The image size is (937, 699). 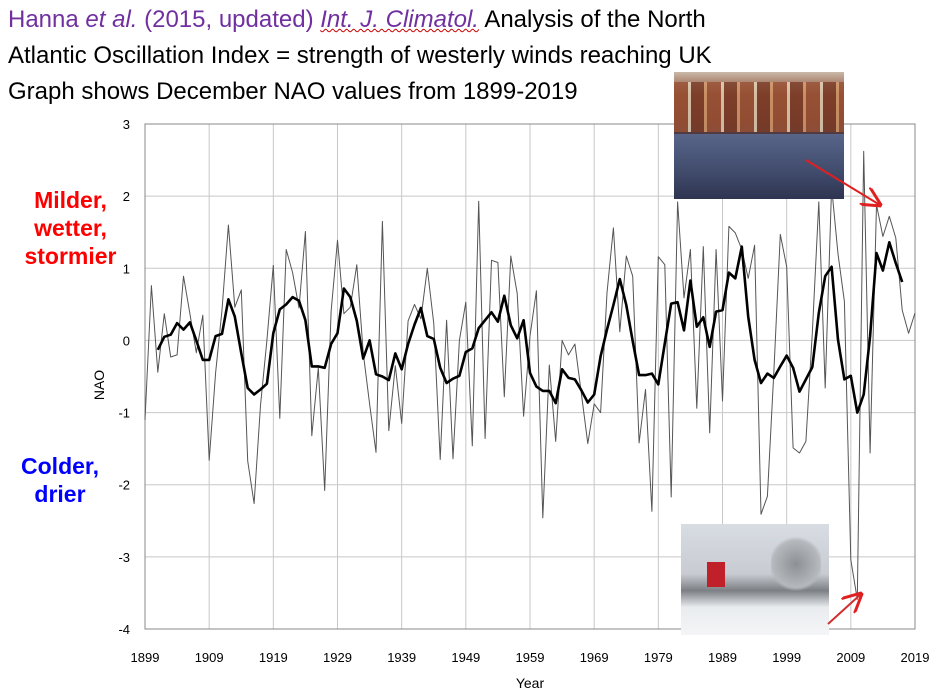 I want to click on x-tick-label: 1989, so click(x=722, y=657).